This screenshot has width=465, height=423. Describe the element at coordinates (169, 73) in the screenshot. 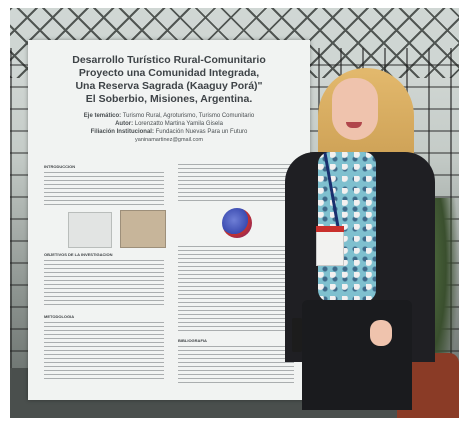

I see `poster-title-line-2: Proyecto una Comunidad Integrada,` at that location.